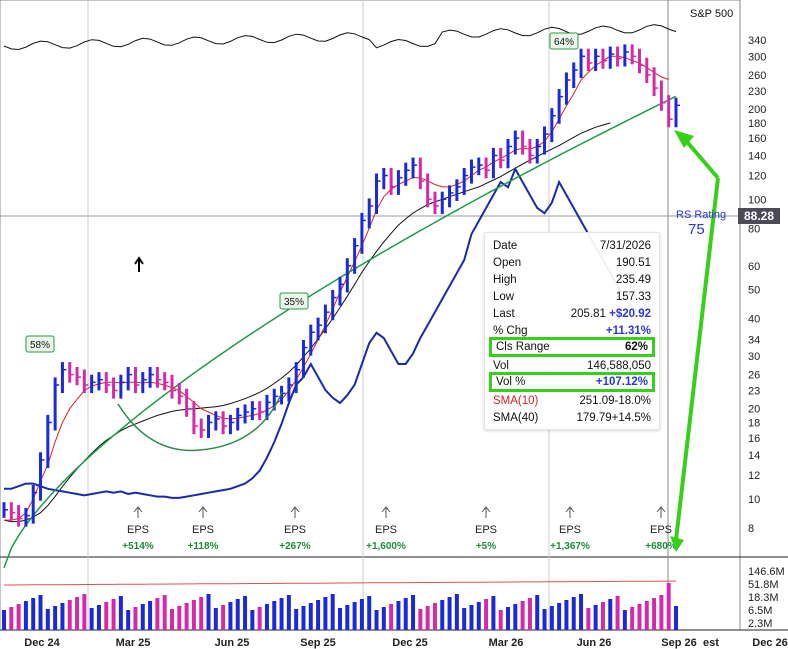 The width and height of the screenshot is (788, 649). What do you see at coordinates (564, 42) in the screenshot?
I see `base-label: 64%` at bounding box center [564, 42].